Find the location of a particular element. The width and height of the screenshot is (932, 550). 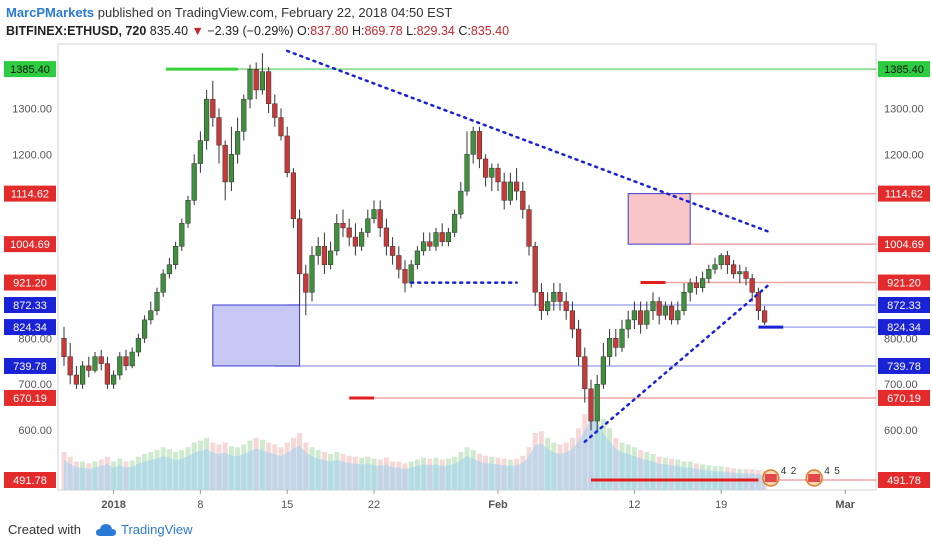

level-label-left: 491.78 is located at coordinates (30, 481).